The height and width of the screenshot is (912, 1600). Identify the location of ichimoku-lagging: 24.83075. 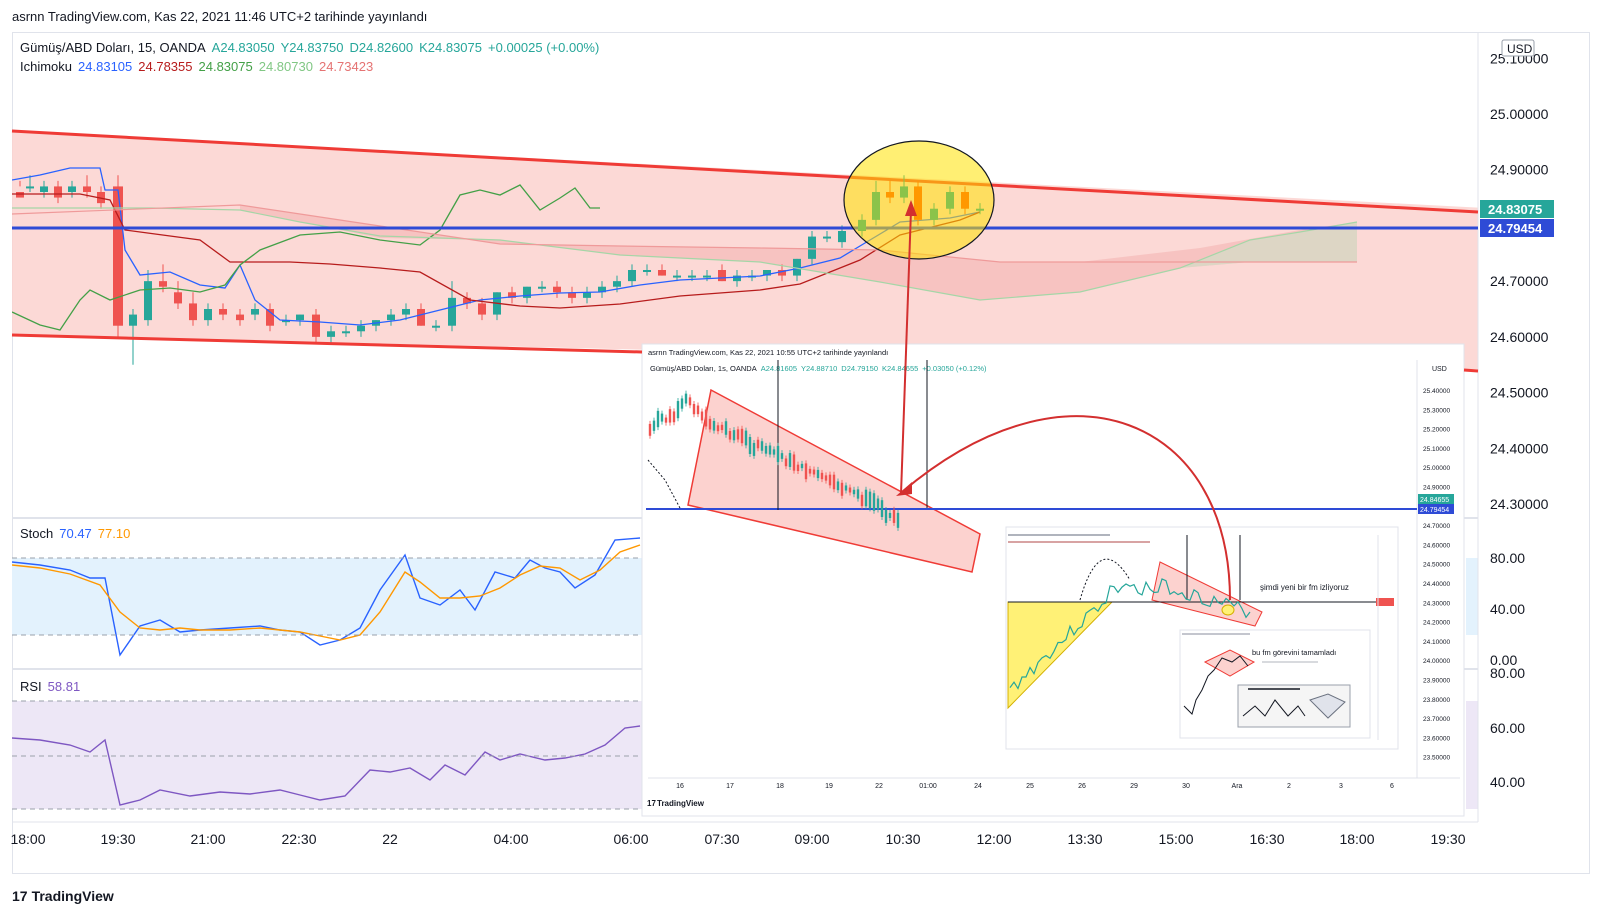
(225, 66).